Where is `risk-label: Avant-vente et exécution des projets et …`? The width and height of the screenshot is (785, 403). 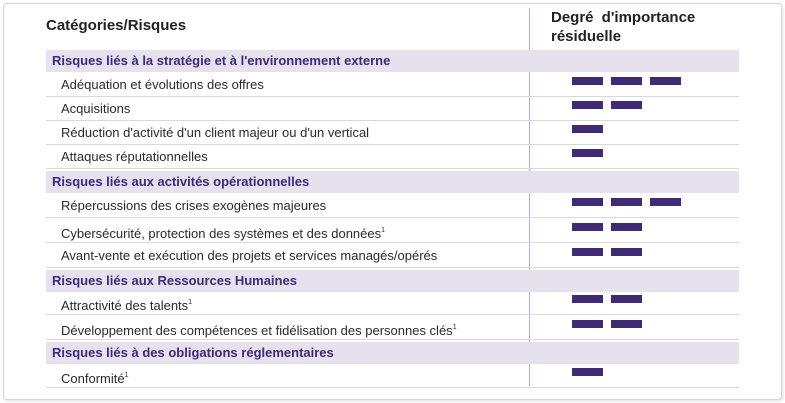 risk-label: Avant-vente et exécution des projets et … is located at coordinates (249, 255).